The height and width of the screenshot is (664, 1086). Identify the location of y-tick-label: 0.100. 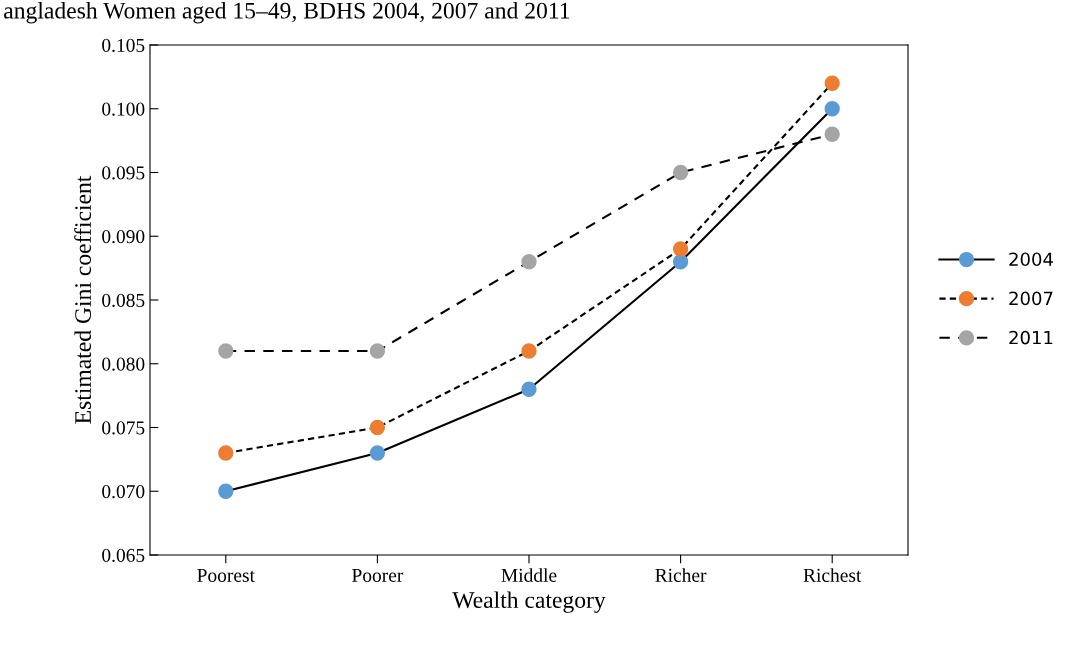
(123, 109).